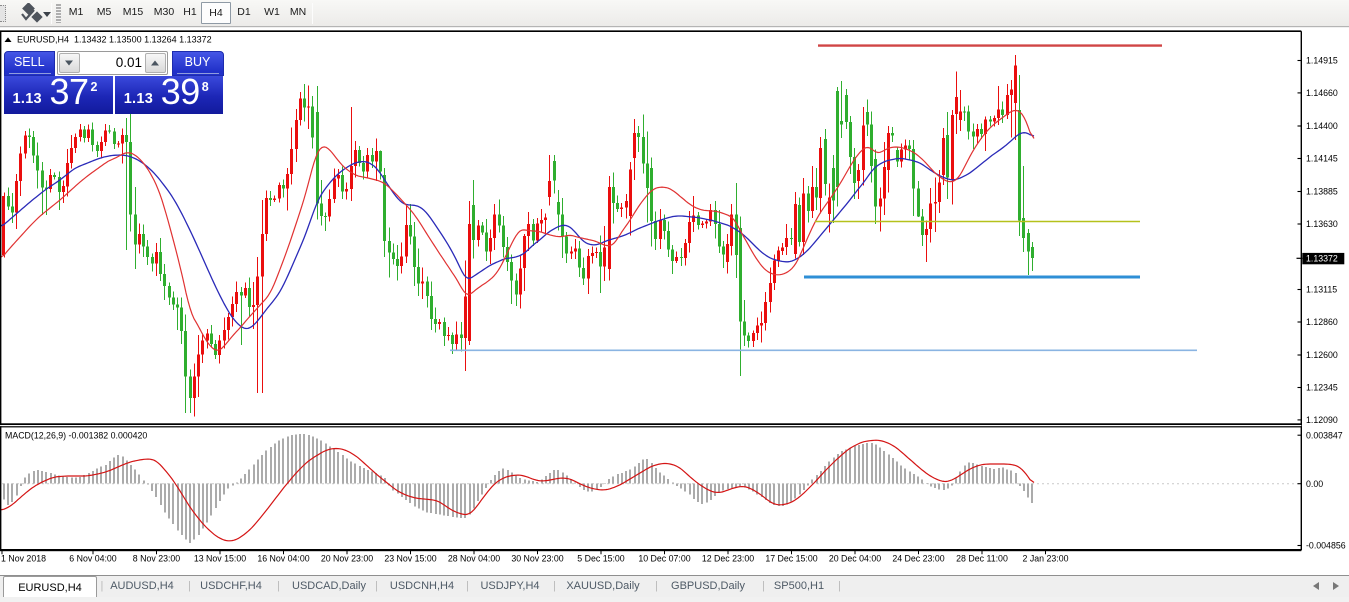 The image size is (1349, 602). Describe the element at coordinates (791, 559) in the screenshot. I see `svg-text: 17 Dec 15:00` at that location.